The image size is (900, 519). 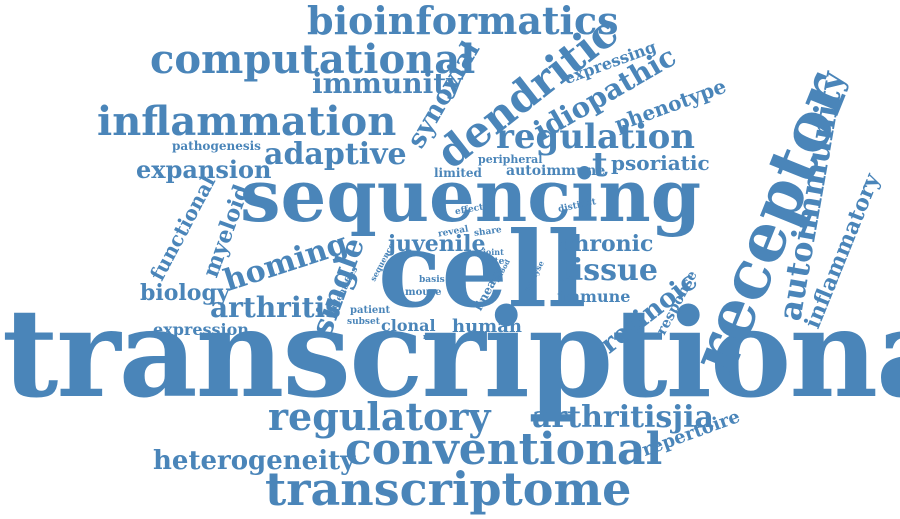 What do you see at coordinates (487, 326) in the screenshot?
I see `word-human: human` at bounding box center [487, 326].